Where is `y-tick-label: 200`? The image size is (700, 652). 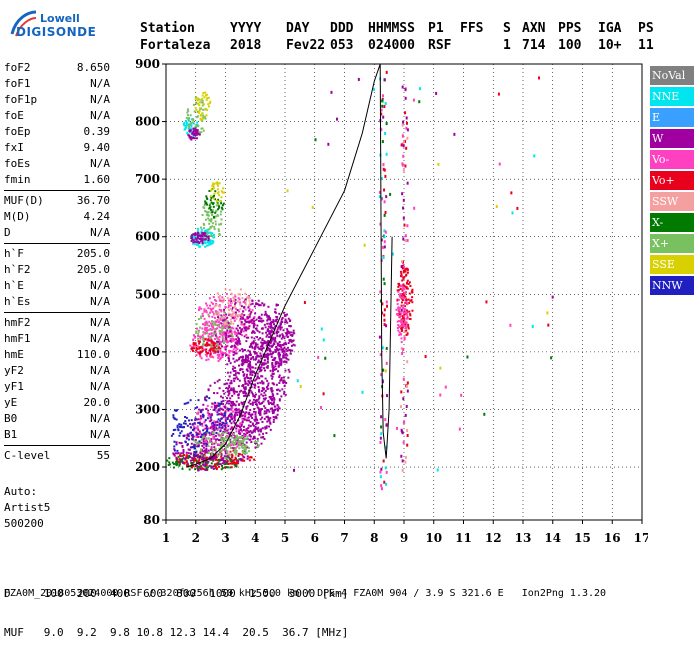
y-tick-label: 200 is located at coordinates (148, 467).